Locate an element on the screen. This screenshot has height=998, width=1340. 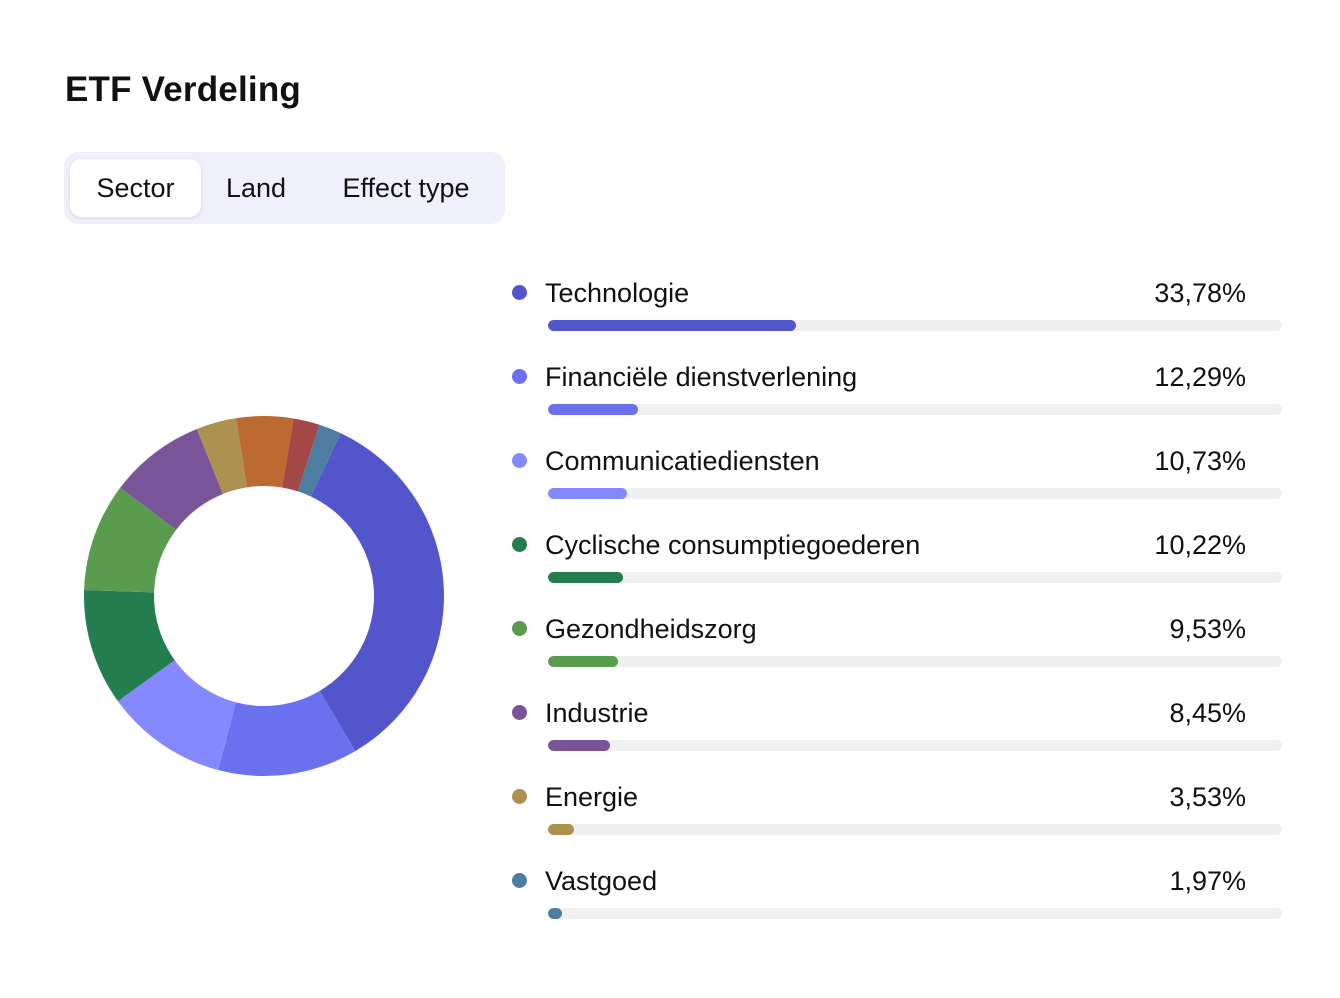
donut-chart is located at coordinates (264, 596).